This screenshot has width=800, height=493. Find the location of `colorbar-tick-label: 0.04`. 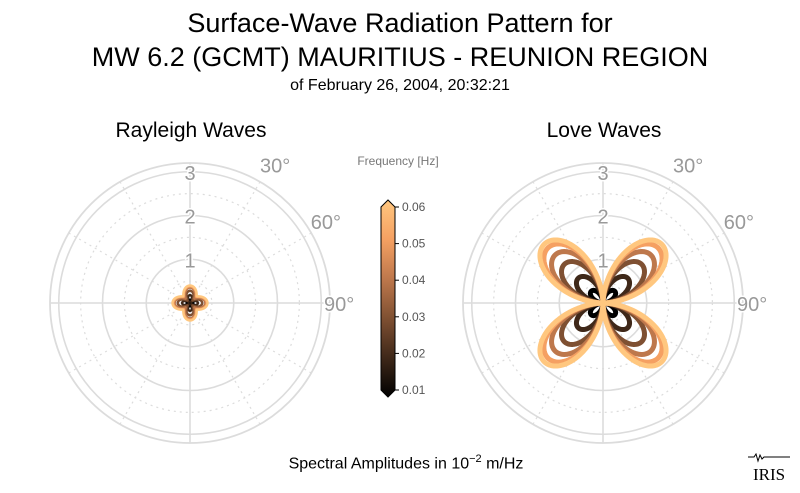

colorbar-tick-label: 0.04 is located at coordinates (414, 280).